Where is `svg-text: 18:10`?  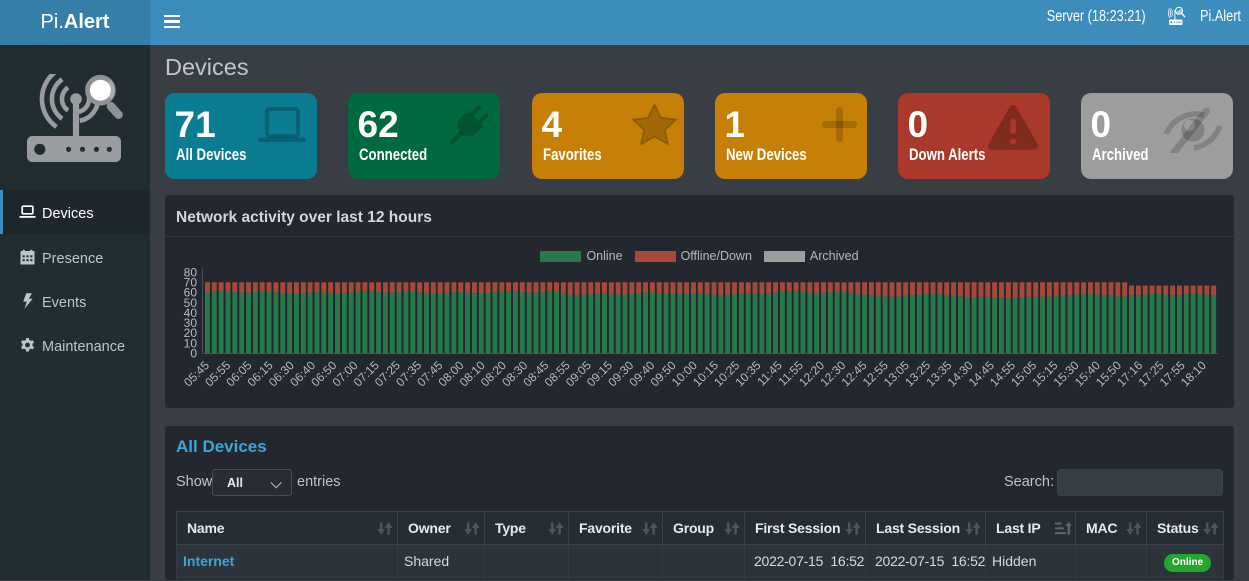 svg-text: 18:10 is located at coordinates (1193, 373).